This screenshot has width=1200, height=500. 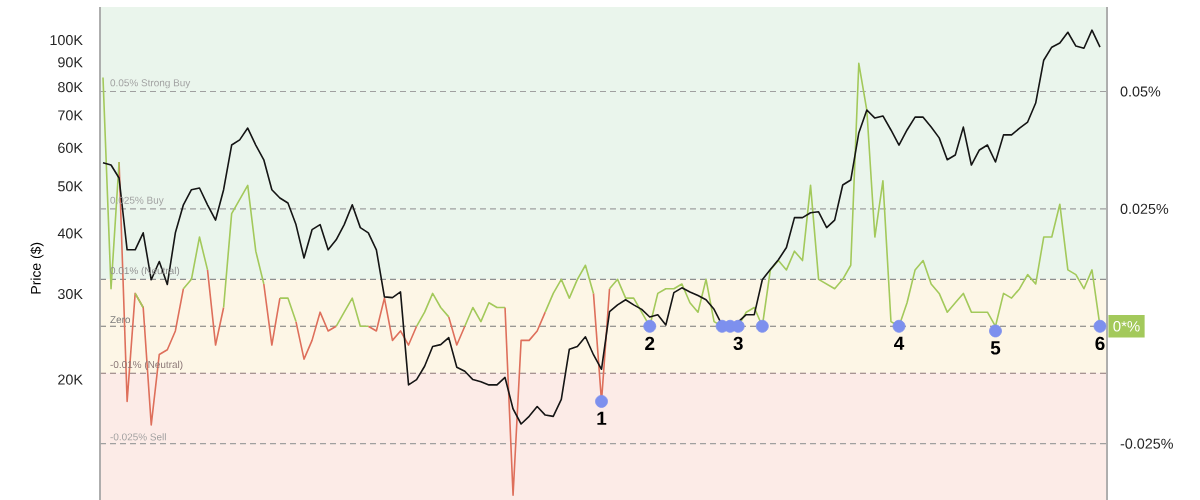 What do you see at coordinates (70, 186) in the screenshot?
I see `y-tick-label: 50K` at bounding box center [70, 186].